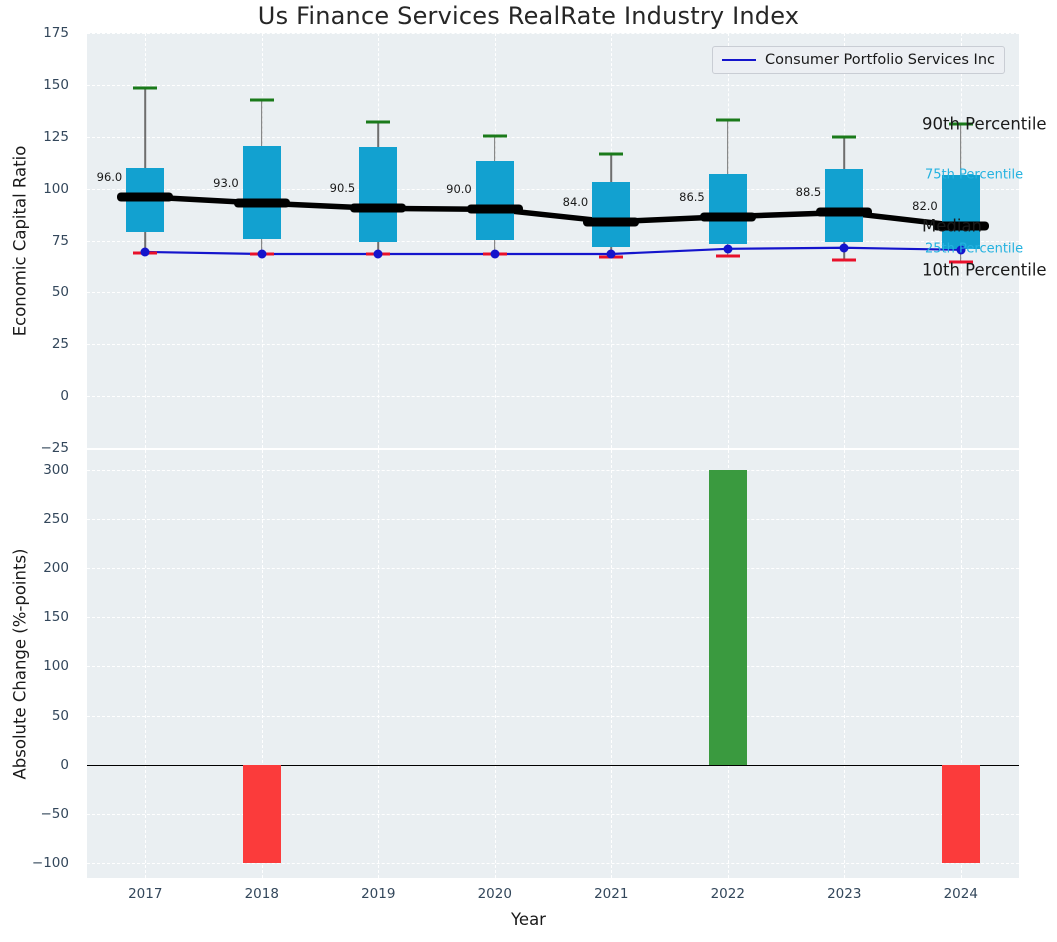 The width and height of the screenshot is (1057, 942). I want to click on top-y-axis-title: Economic Capital Ratio, so click(20, 240).